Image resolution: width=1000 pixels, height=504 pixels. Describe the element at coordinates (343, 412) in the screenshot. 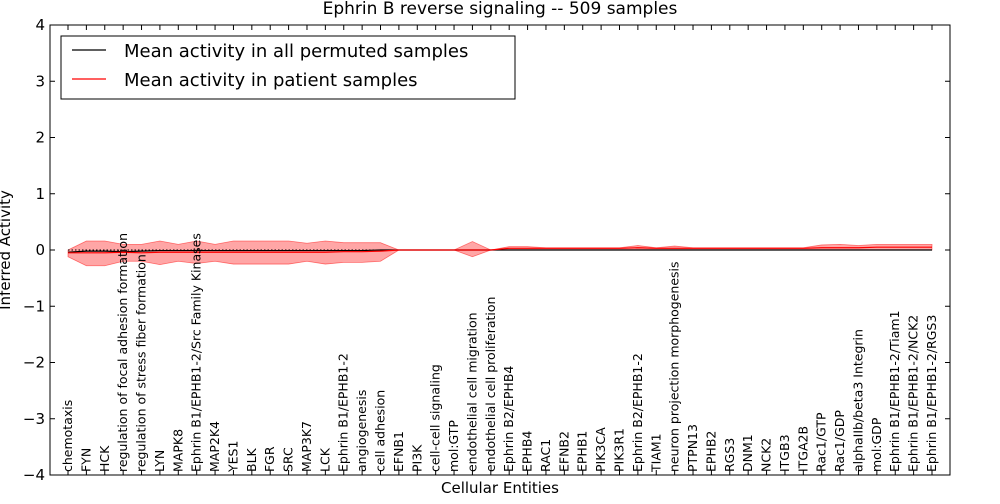

I see `x-tick-label: Ephrin B1/EPHB1-2` at that location.